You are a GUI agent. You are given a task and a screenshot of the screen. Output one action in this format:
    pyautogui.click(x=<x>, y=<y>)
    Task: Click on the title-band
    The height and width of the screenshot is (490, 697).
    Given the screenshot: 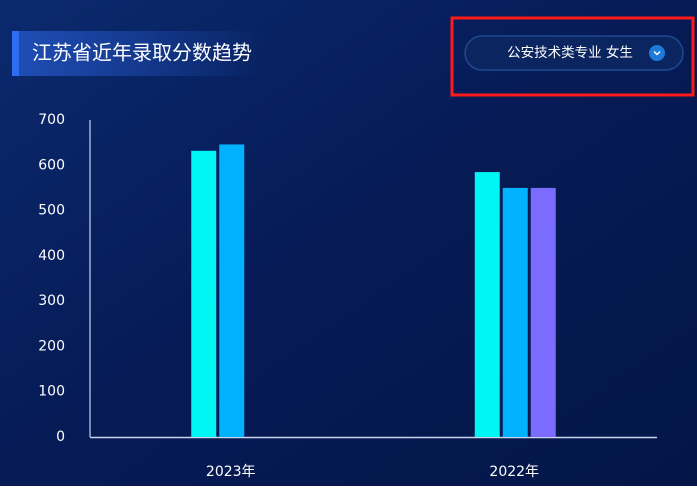 What is the action you would take?
    pyautogui.click(x=137, y=53)
    